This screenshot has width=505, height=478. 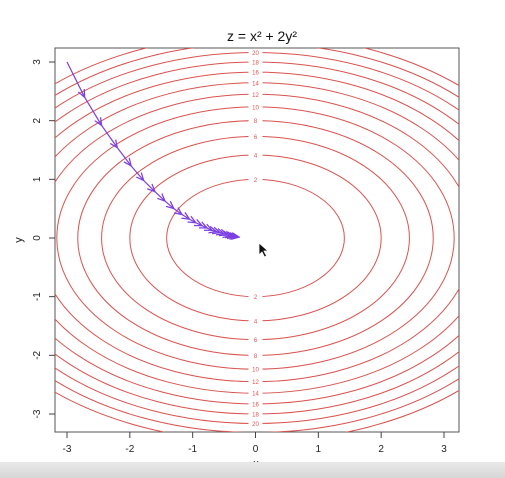 What do you see at coordinates (264, 250) in the screenshot?
I see `mouse-pointer-icon` at bounding box center [264, 250].